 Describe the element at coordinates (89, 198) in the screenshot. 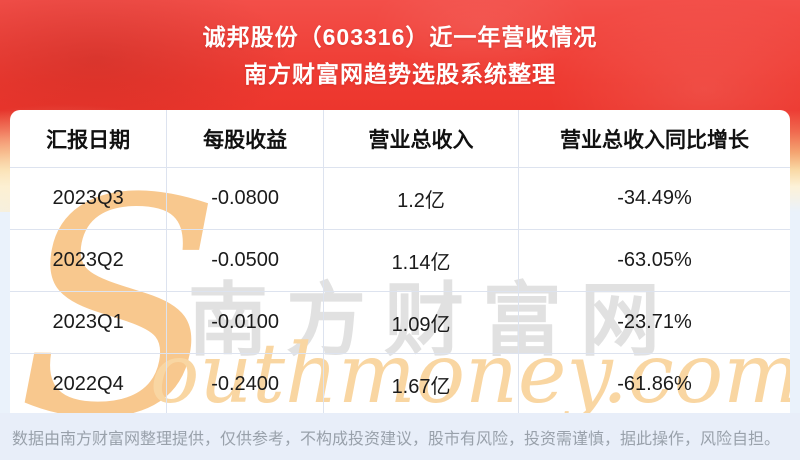

I see `cell-report-date: 2023Q3` at that location.